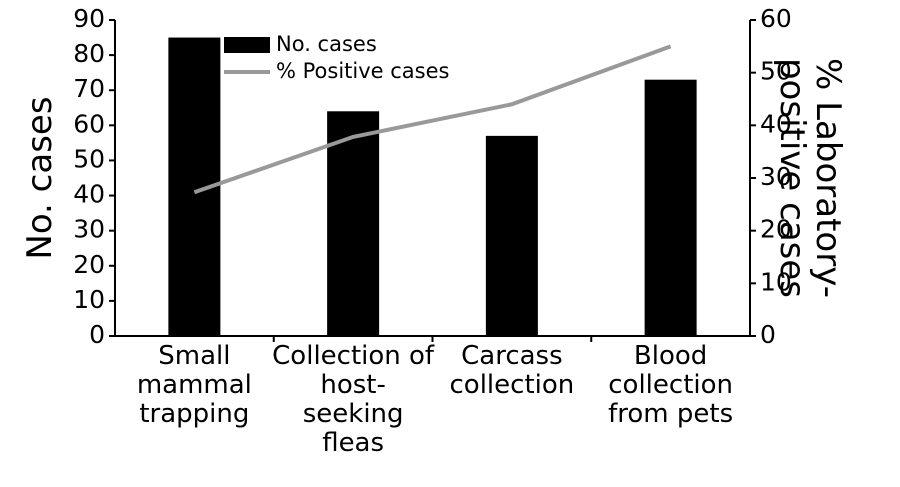  Describe the element at coordinates (326, 44) in the screenshot. I see `legend-label: No. cases` at that location.